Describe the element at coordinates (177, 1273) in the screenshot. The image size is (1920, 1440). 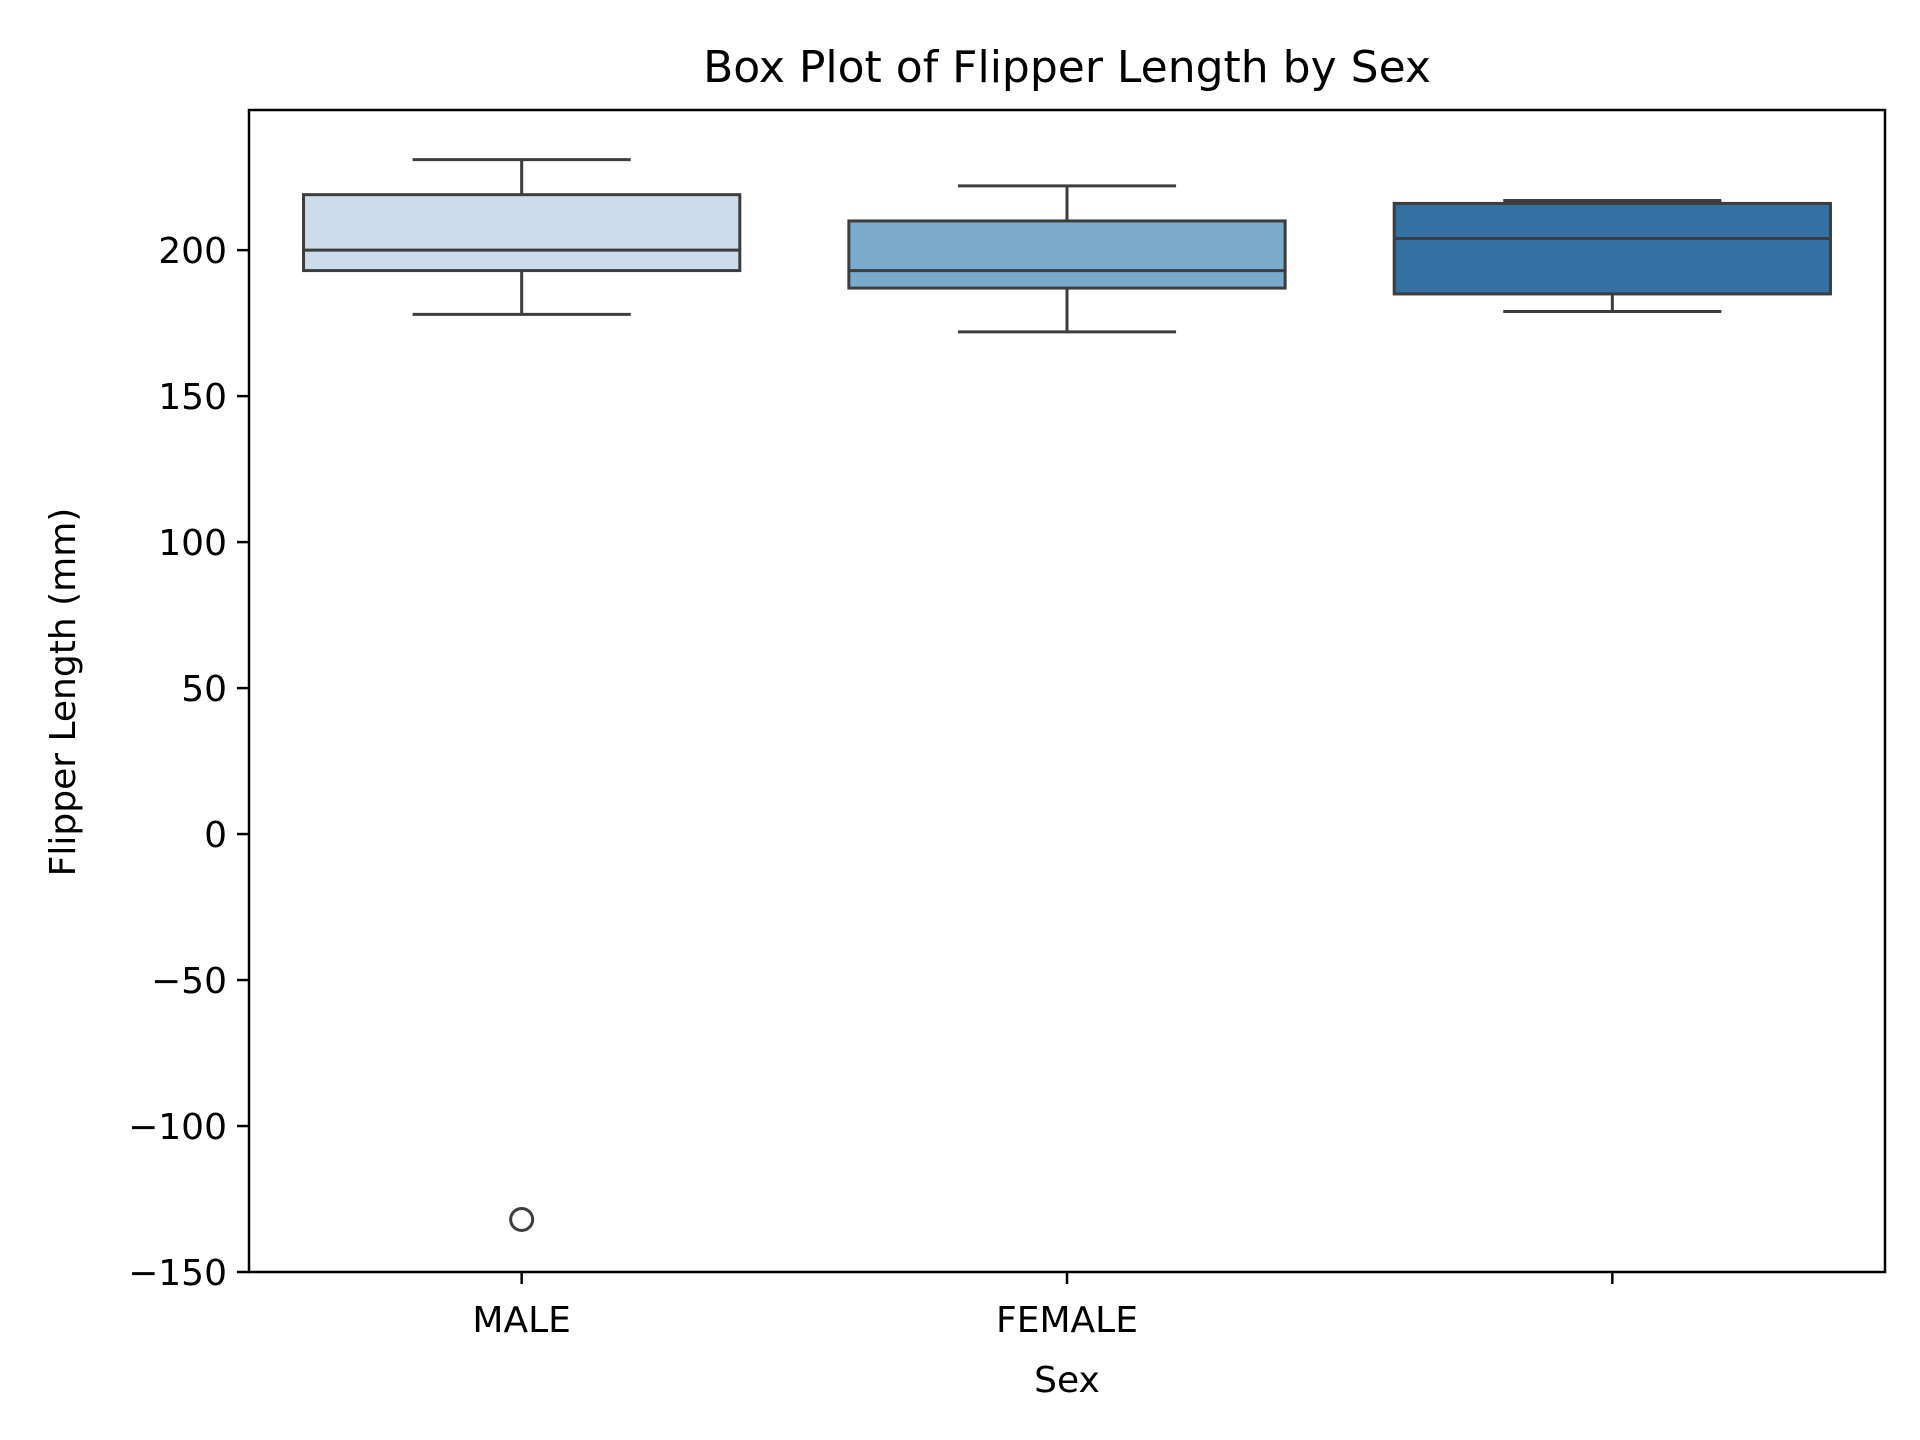
I see `y-tick-label: −150` at that location.